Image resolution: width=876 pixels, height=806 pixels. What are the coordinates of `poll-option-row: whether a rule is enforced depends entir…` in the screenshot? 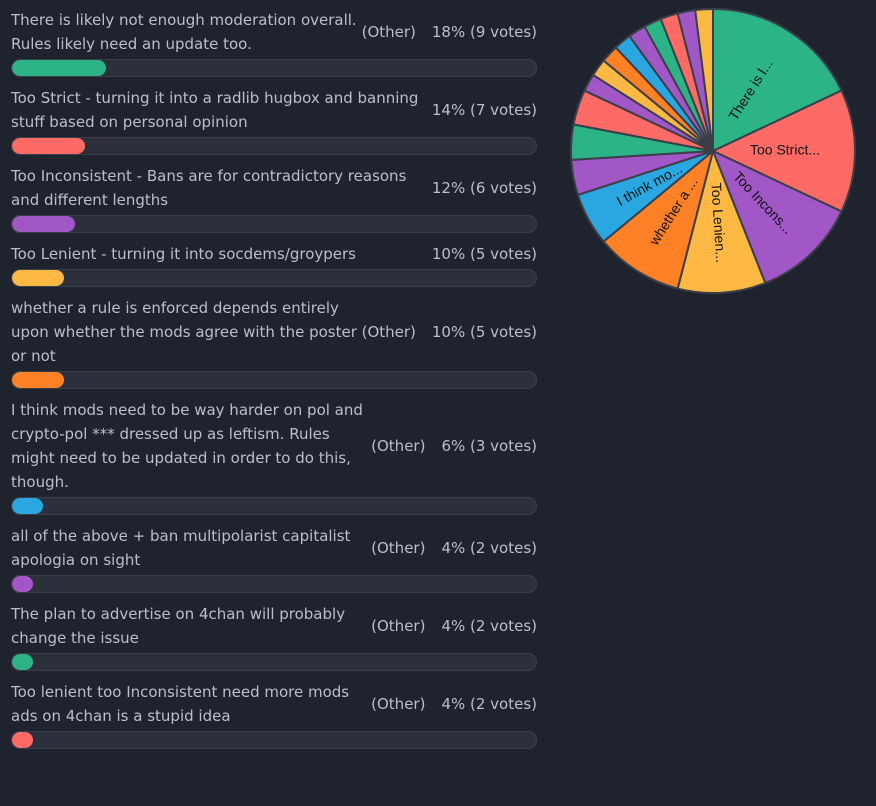 It's located at (274, 332).